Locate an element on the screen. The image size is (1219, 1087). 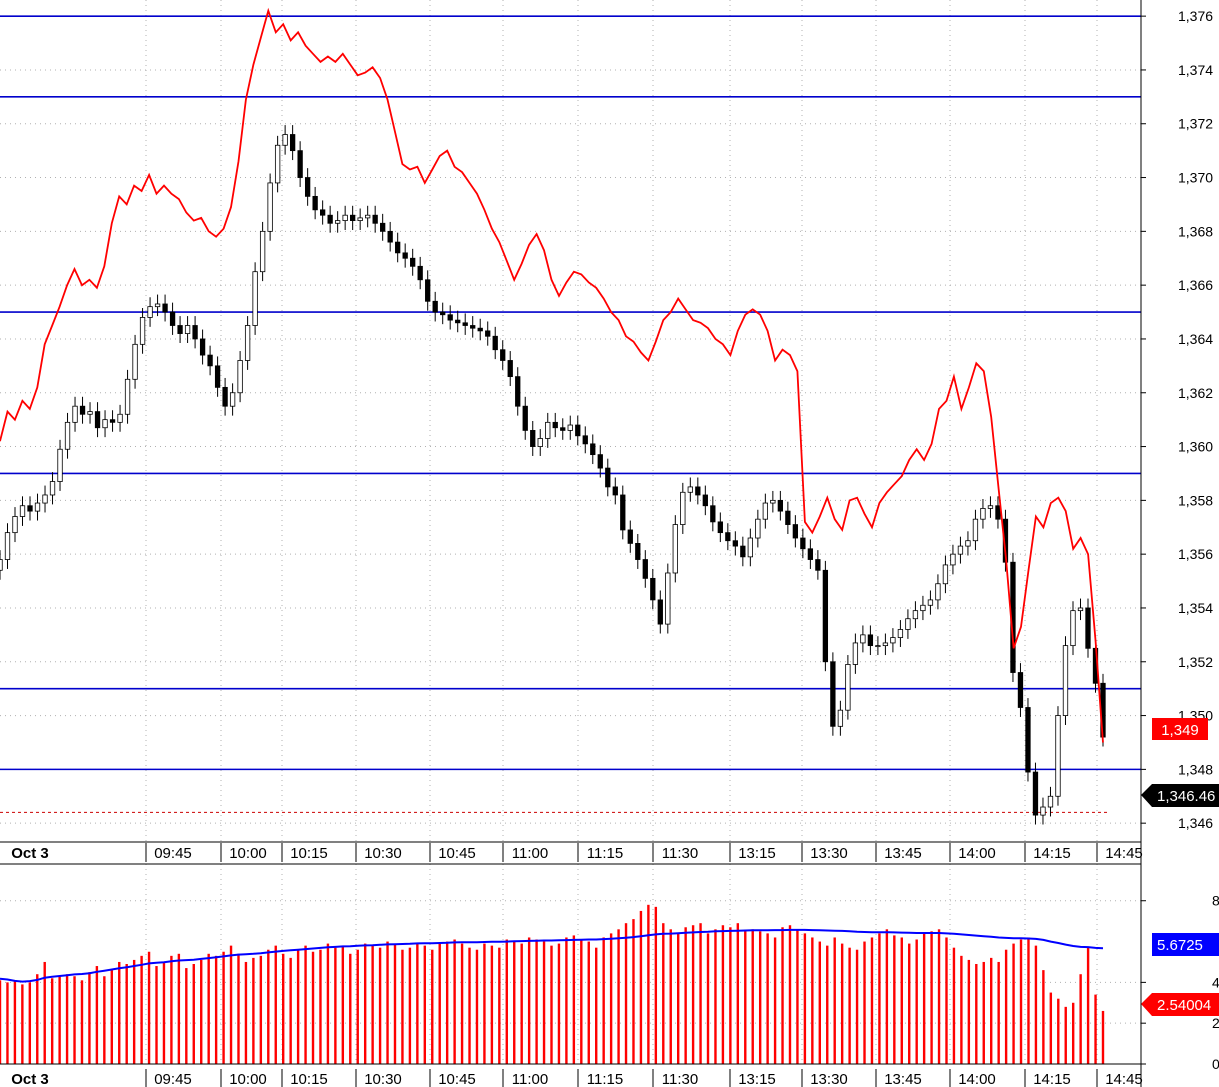
x-tick-label: 10:30 is located at coordinates (383, 1079).